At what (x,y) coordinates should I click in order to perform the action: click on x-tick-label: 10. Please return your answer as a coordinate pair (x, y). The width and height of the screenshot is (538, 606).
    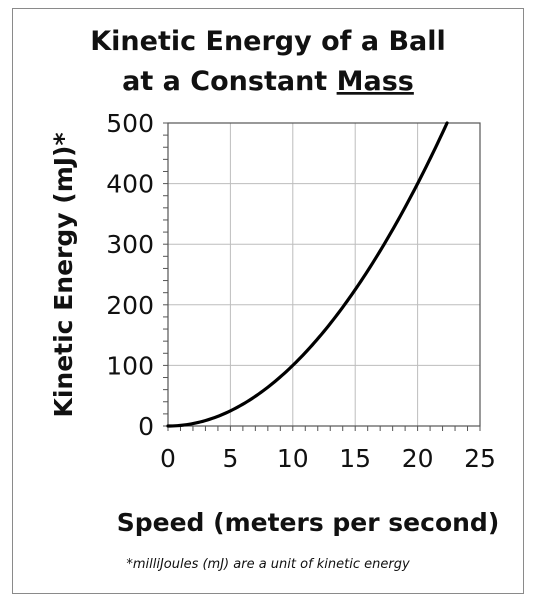
    Looking at the image, I should click on (293, 458).